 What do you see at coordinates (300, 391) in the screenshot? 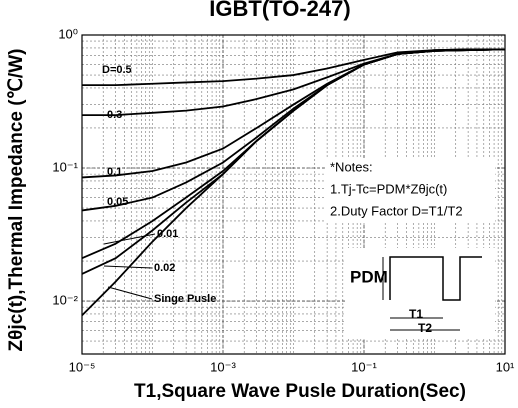
I see `x-axis-label: T1,Square Wave Pusle Duration(Sec)` at bounding box center [300, 391].